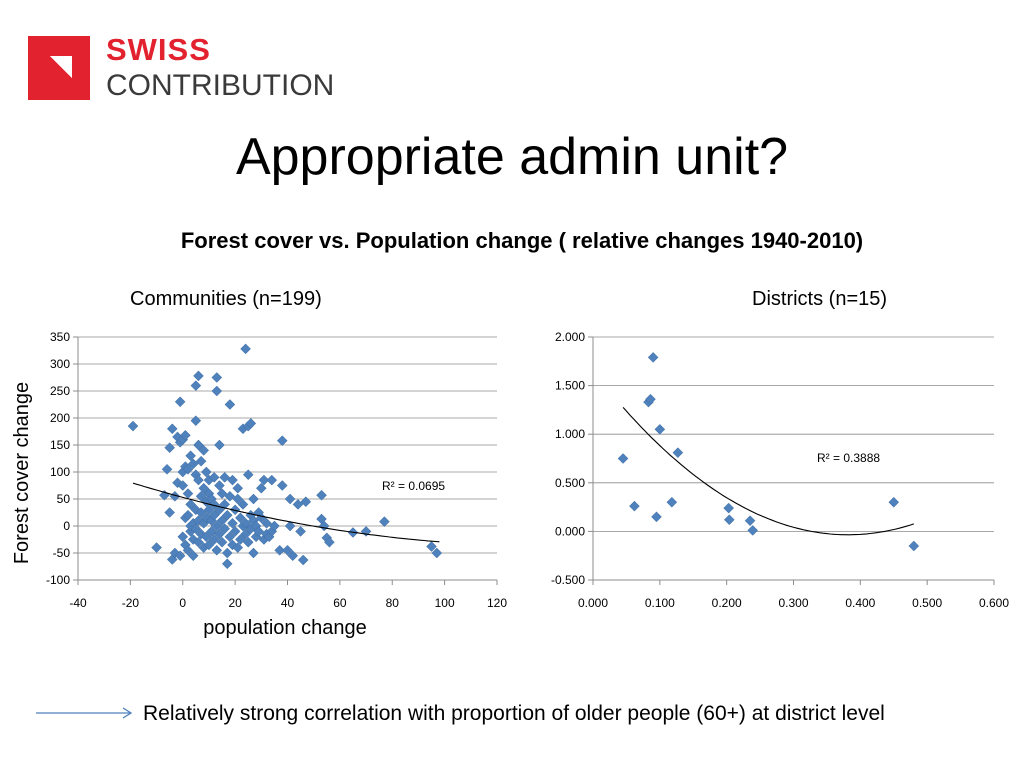 The image size is (1024, 768). Describe the element at coordinates (61, 67) in the screenshot. I see `logo-arrow-icon` at that location.